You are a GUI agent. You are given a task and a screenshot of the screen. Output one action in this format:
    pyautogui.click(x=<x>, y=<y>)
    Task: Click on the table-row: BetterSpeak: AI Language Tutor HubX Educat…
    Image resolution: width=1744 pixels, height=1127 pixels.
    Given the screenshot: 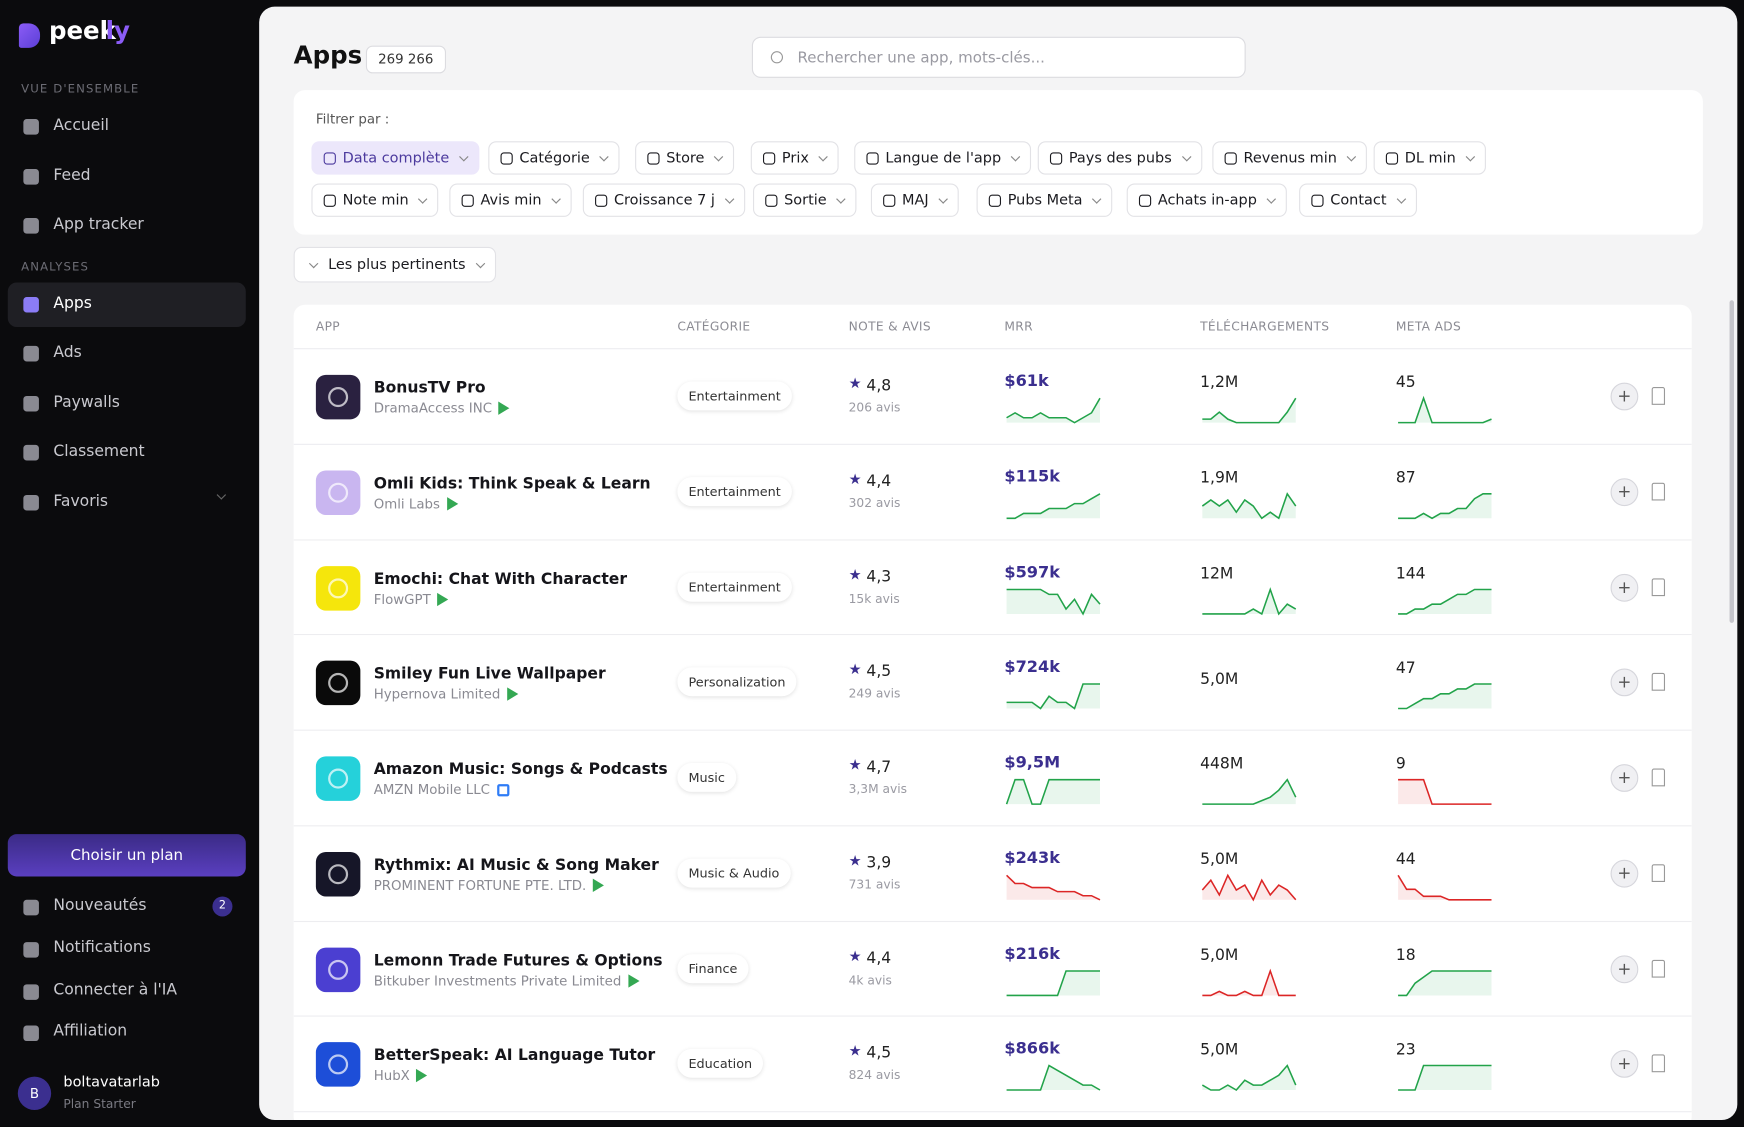 What is the action you would take?
    pyautogui.click(x=992, y=1065)
    